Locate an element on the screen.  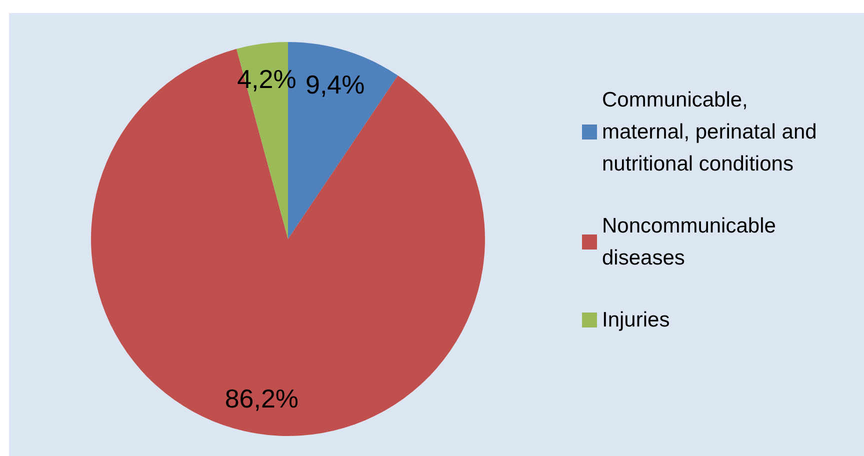
legend-label: Communicable, maternal, perinatal and nutritional conditions is located at coordinates (712, 132).